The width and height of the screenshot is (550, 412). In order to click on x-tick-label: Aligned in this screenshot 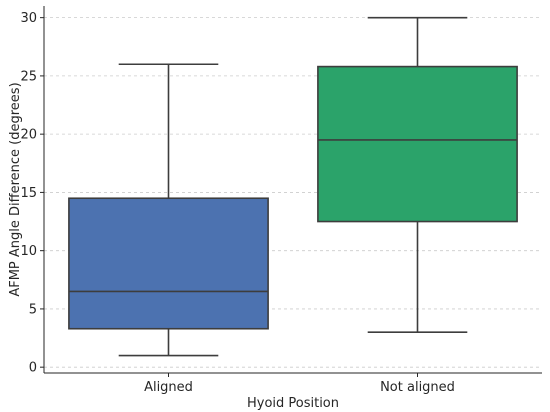, I will do `click(168, 387)`.